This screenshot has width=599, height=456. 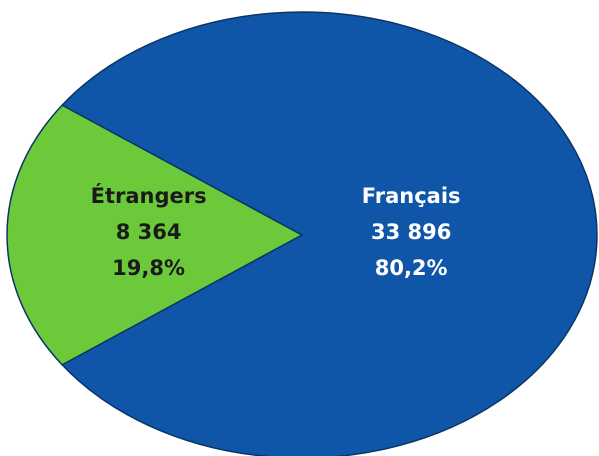 I want to click on slice-percent: 19,8%, so click(x=148, y=268).